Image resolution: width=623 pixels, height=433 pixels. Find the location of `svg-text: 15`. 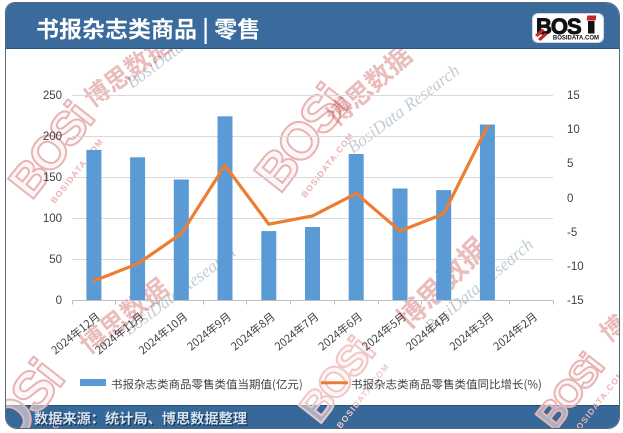

svg-text: 15 is located at coordinates (573, 96).